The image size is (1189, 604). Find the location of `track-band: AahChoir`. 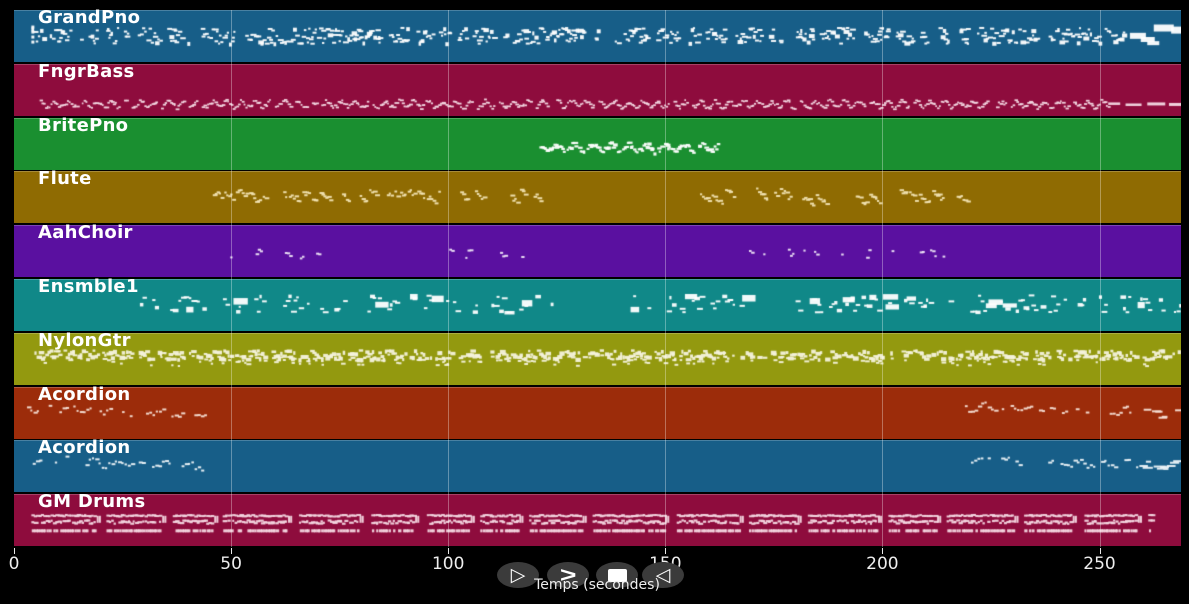

track-band: AahChoir is located at coordinates (597, 250).